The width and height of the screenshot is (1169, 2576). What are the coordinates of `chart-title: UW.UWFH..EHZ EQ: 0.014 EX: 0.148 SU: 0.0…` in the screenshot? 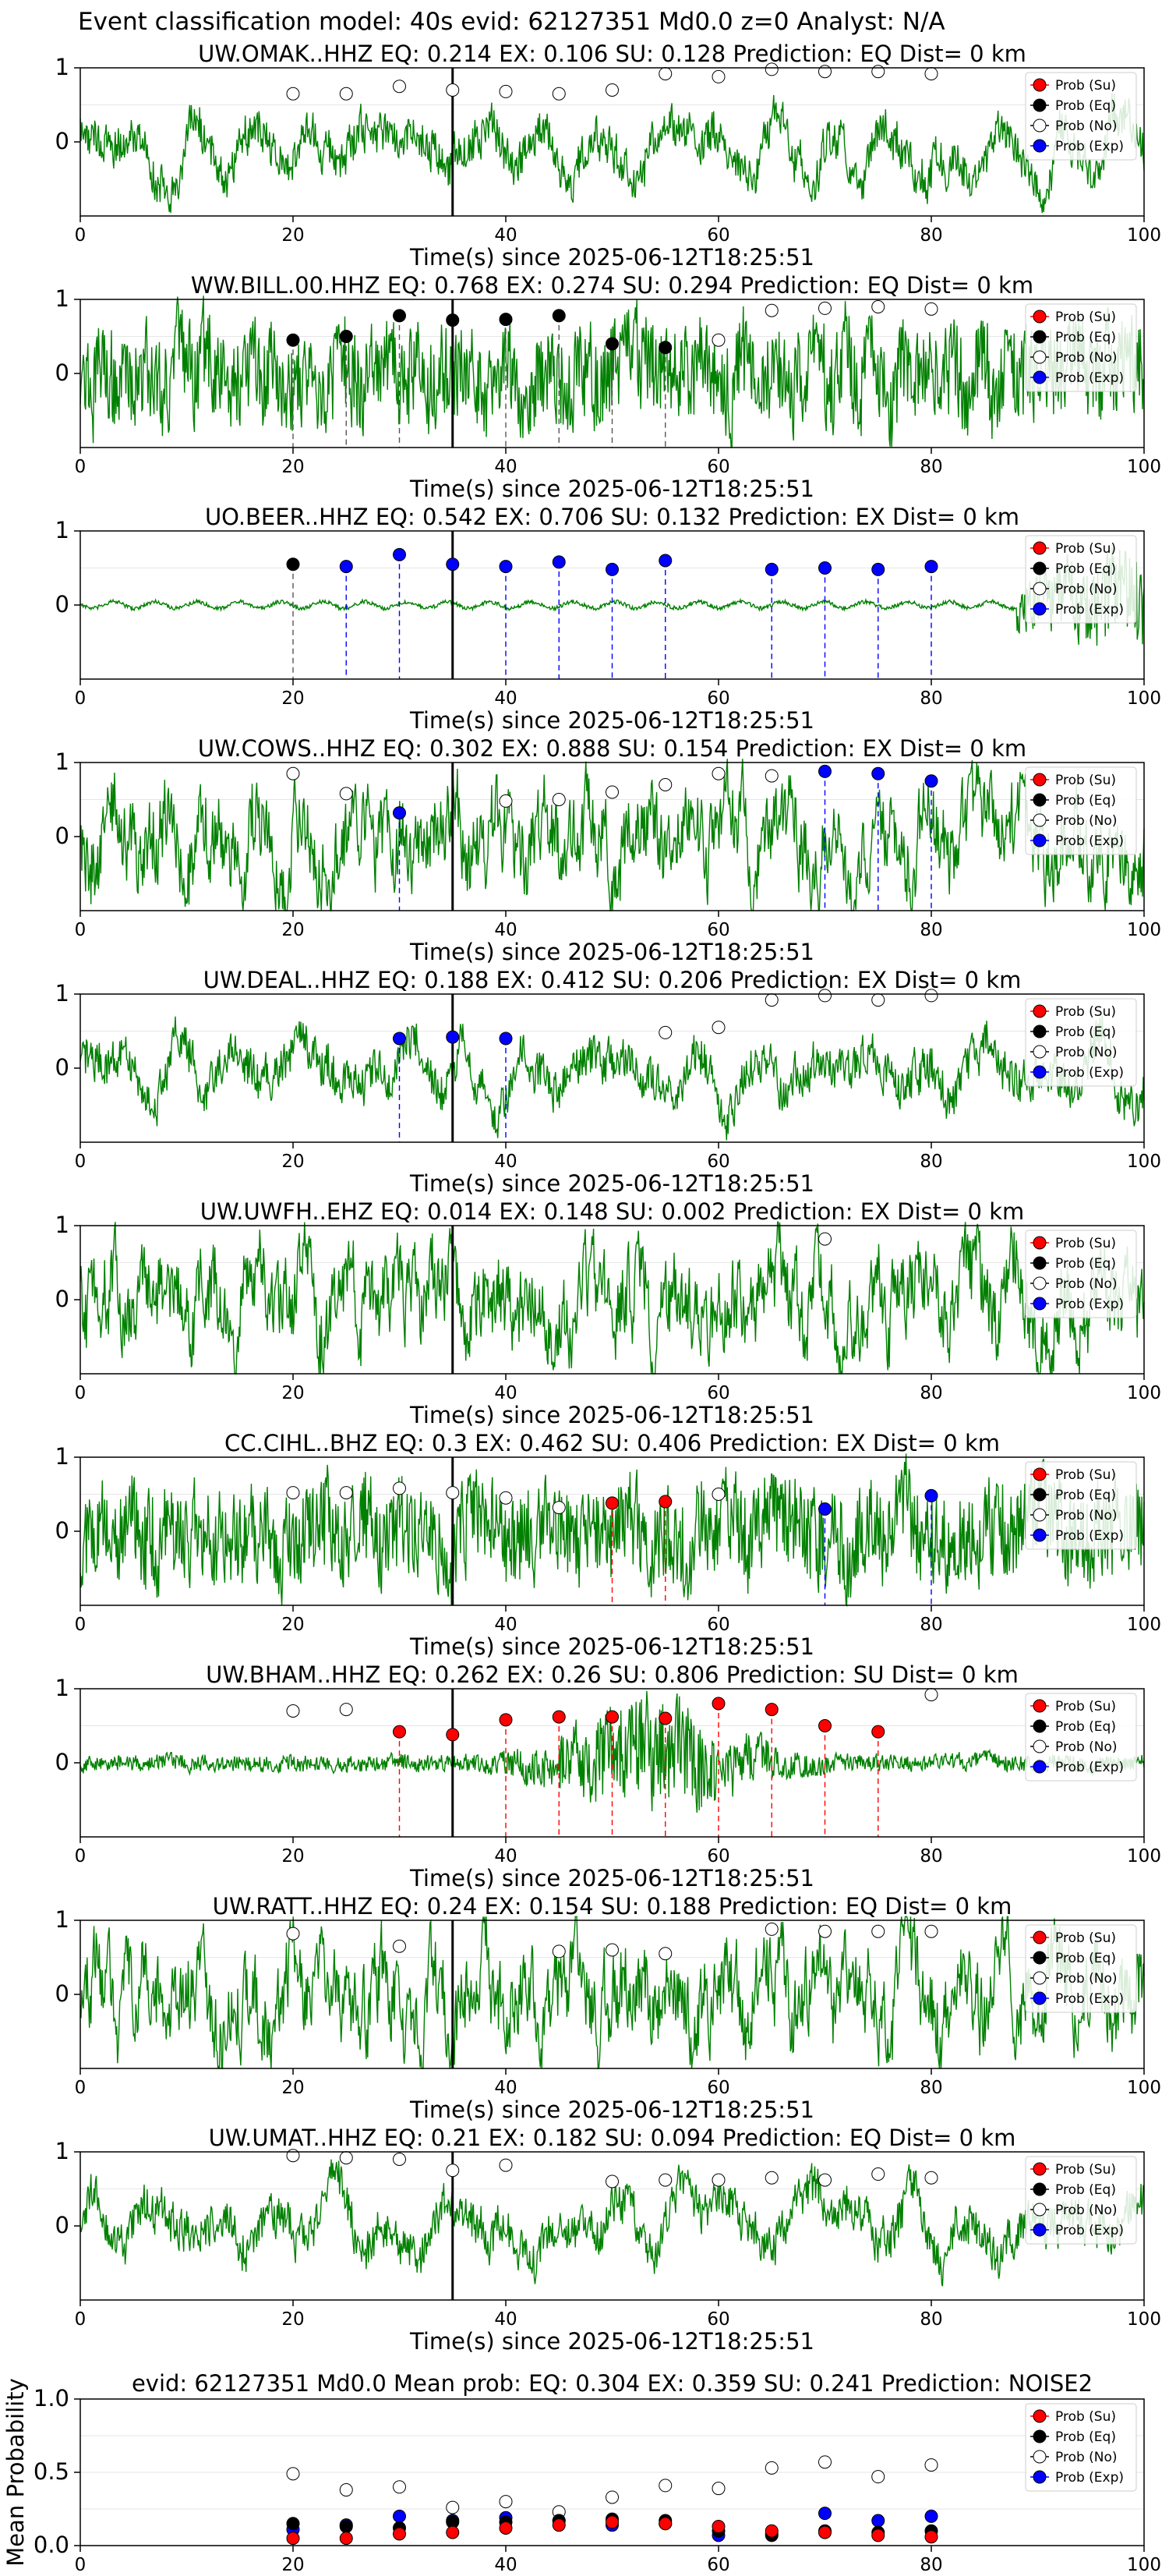 It's located at (612, 1211).